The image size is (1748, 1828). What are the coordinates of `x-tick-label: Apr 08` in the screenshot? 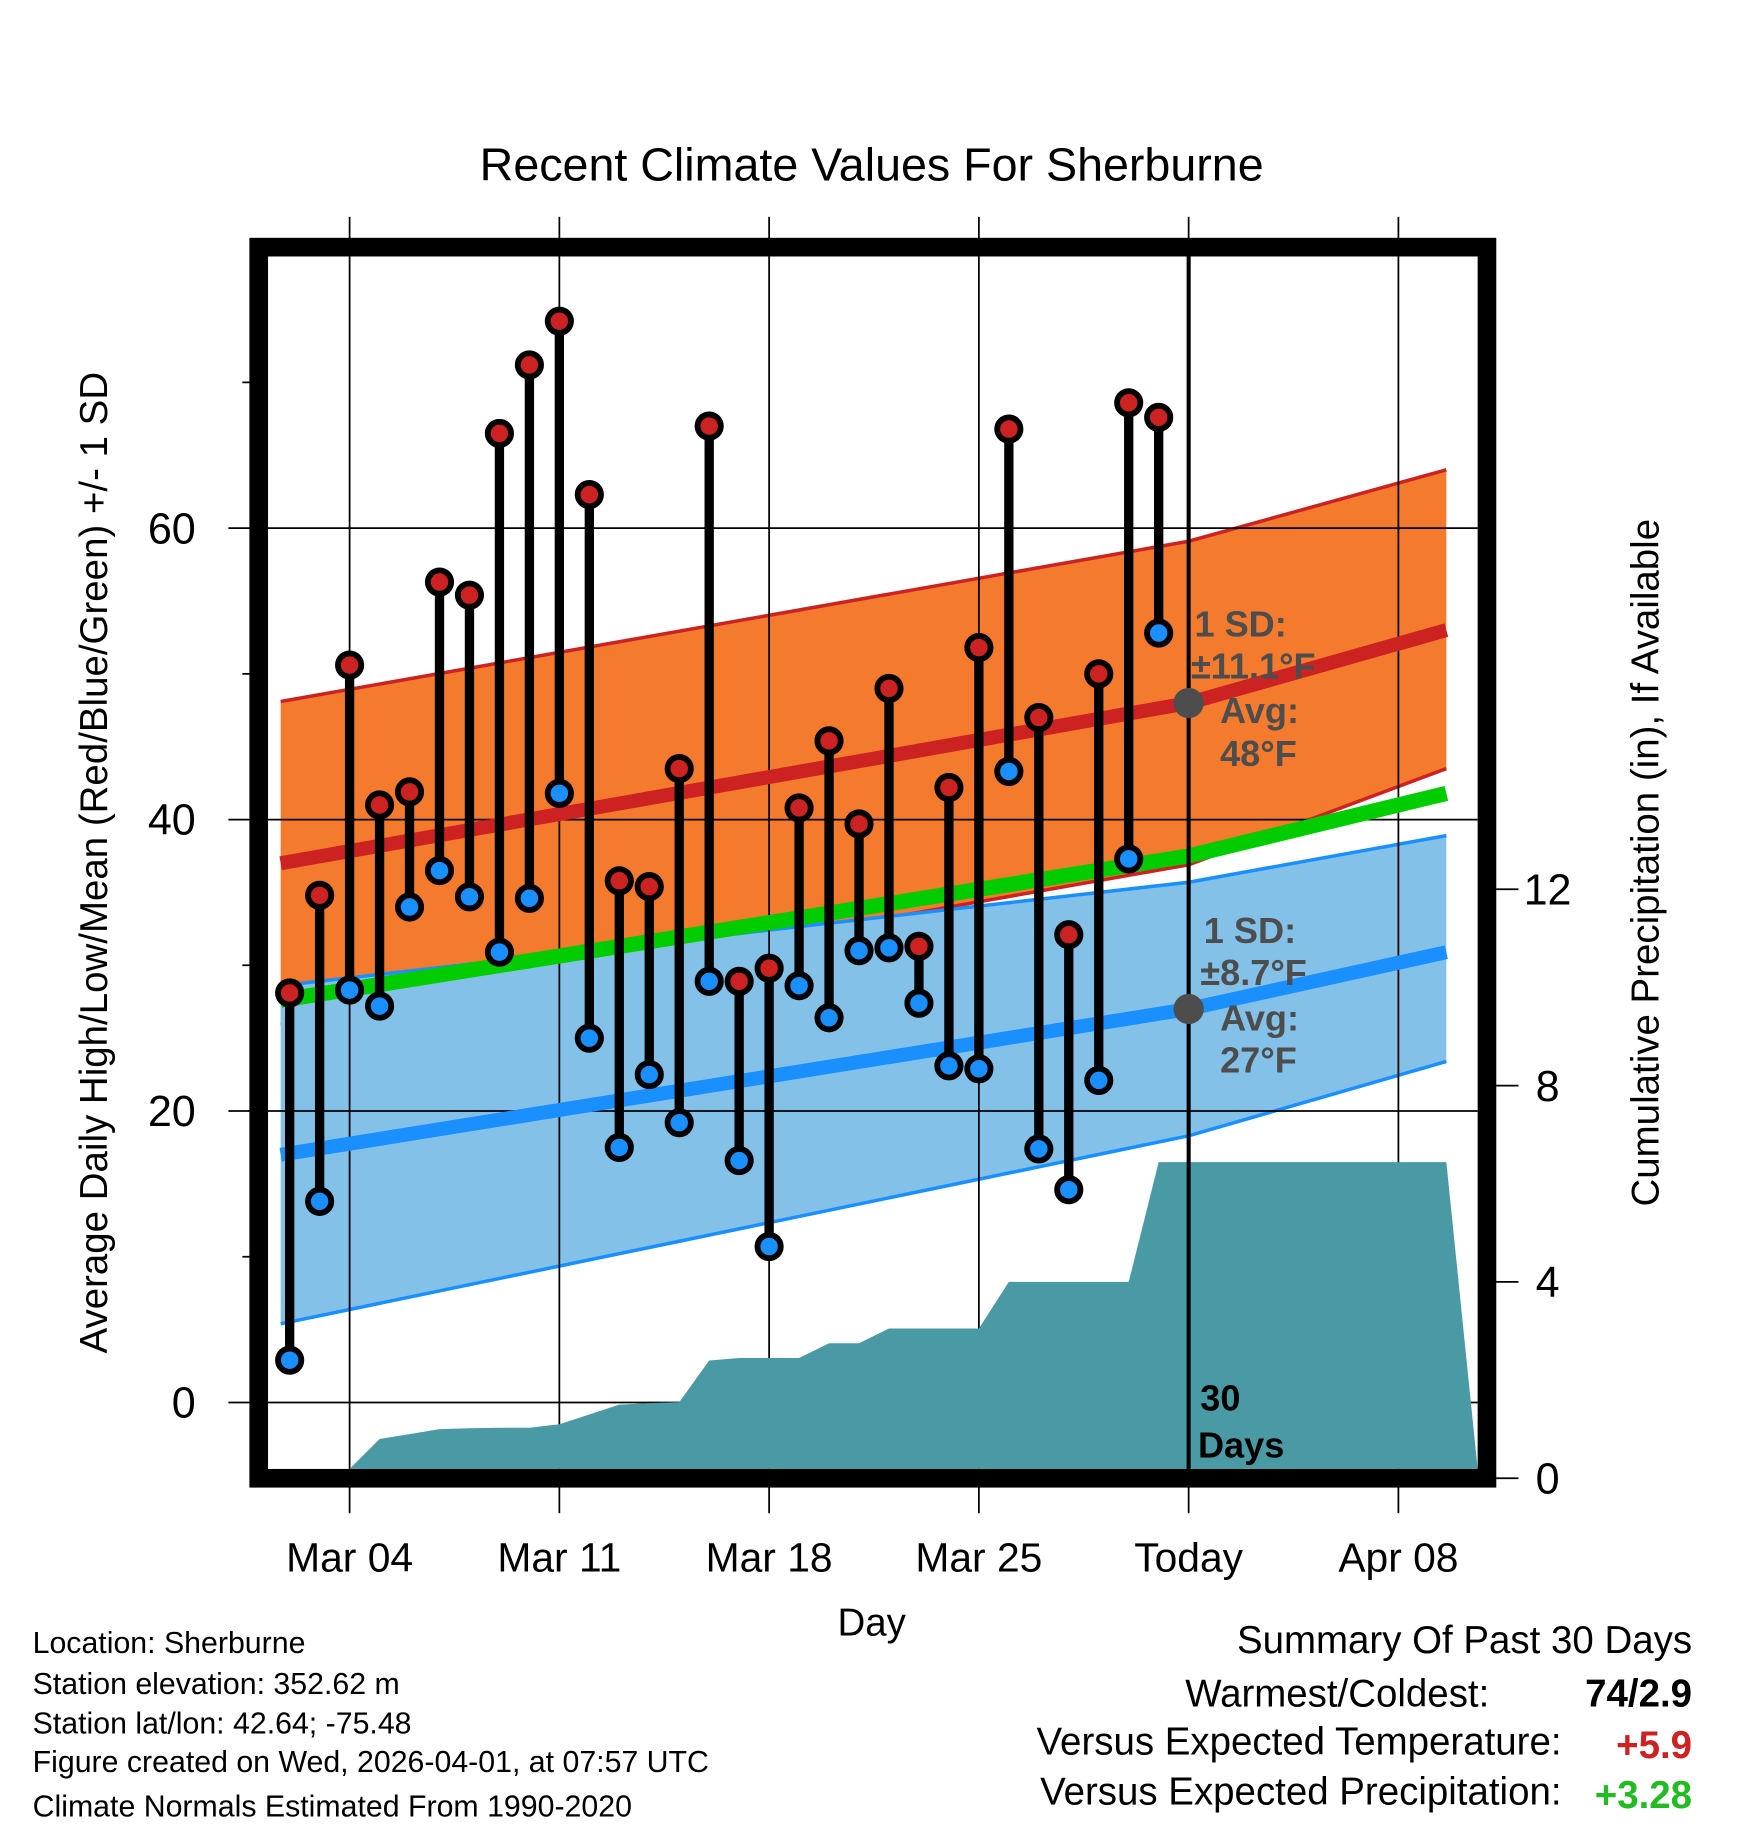 It's located at (1398, 1558).